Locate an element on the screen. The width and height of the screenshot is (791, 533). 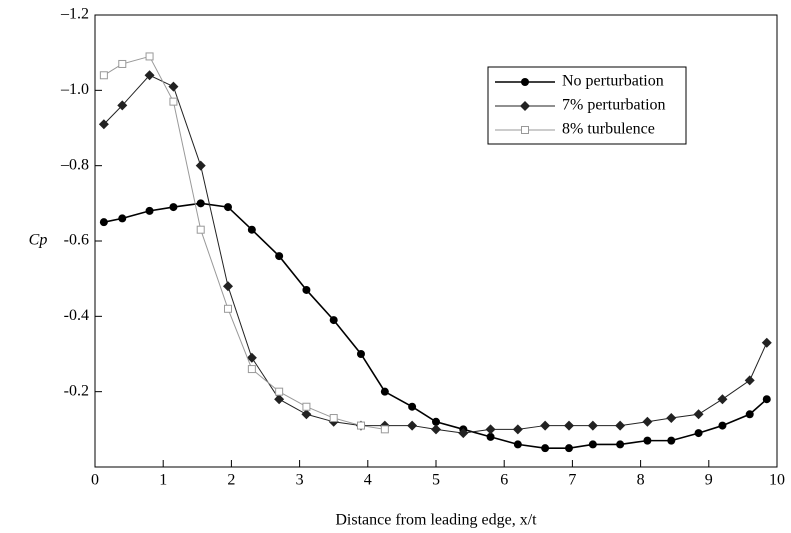
y-tick-label: –1.0 is located at coordinates (74, 89).